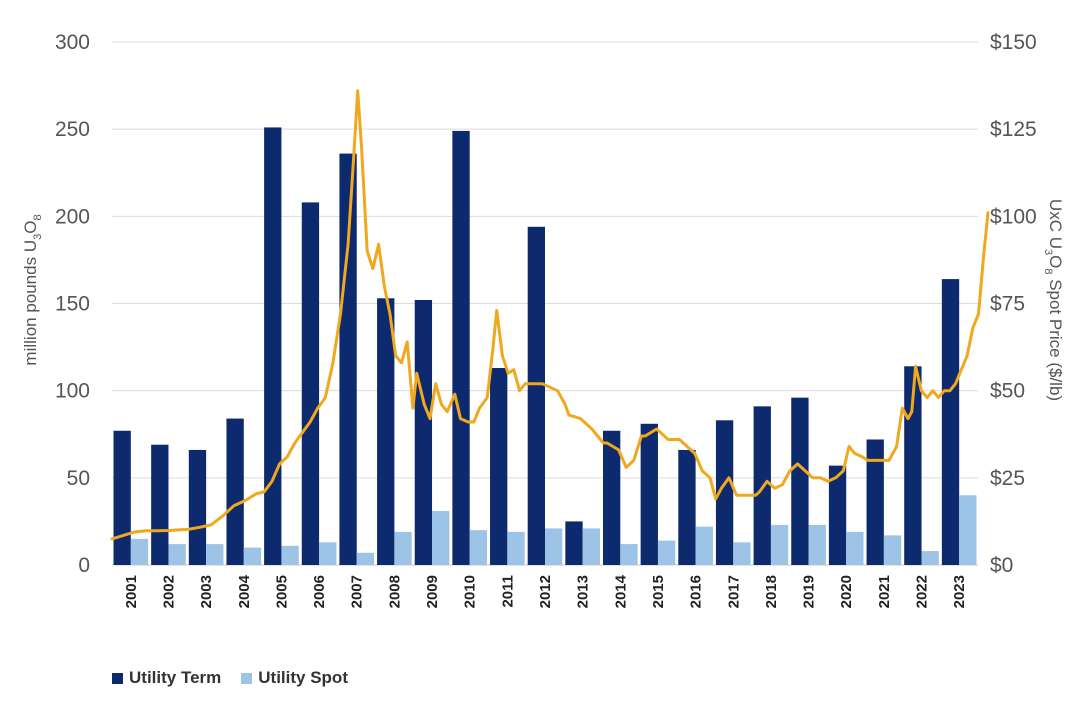 Image resolution: width=1080 pixels, height=716 pixels. What do you see at coordinates (30, 227) in the screenshot?
I see `left-axis-title-mid: O` at bounding box center [30, 227].